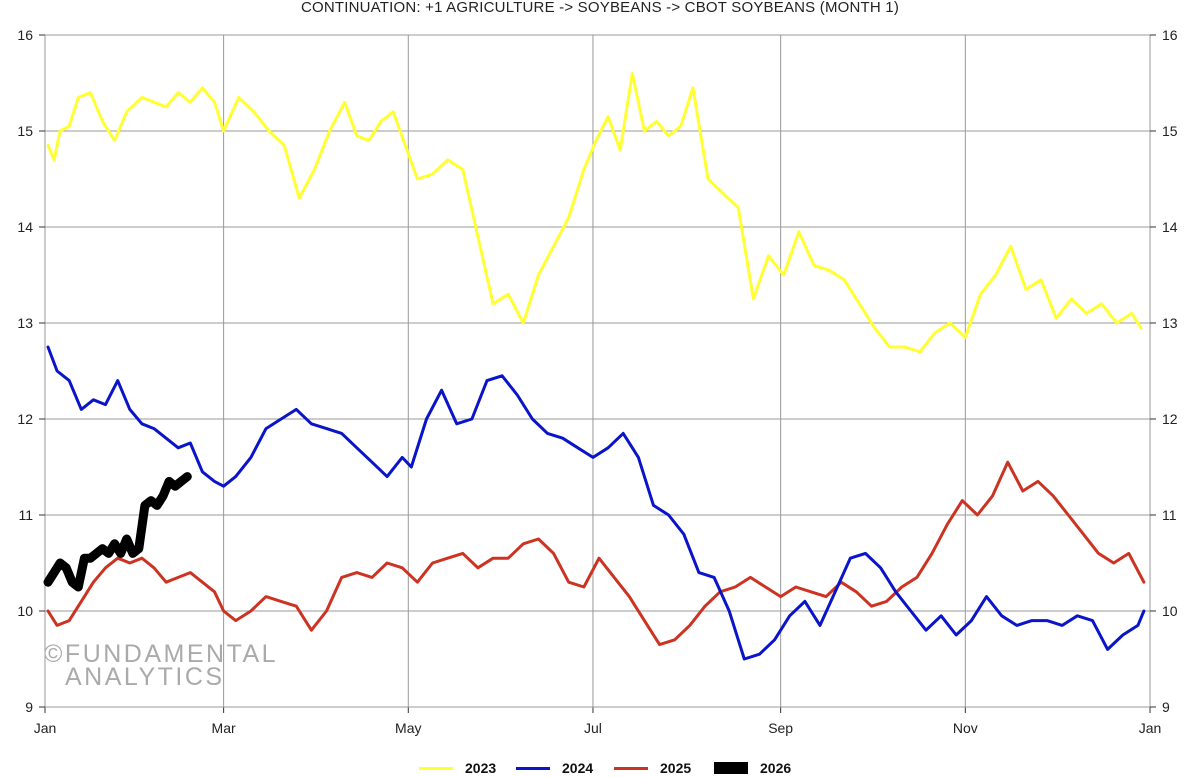 This screenshot has width=1200, height=777. Describe the element at coordinates (631, 768) in the screenshot. I see `legend-swatch-2025` at that location.